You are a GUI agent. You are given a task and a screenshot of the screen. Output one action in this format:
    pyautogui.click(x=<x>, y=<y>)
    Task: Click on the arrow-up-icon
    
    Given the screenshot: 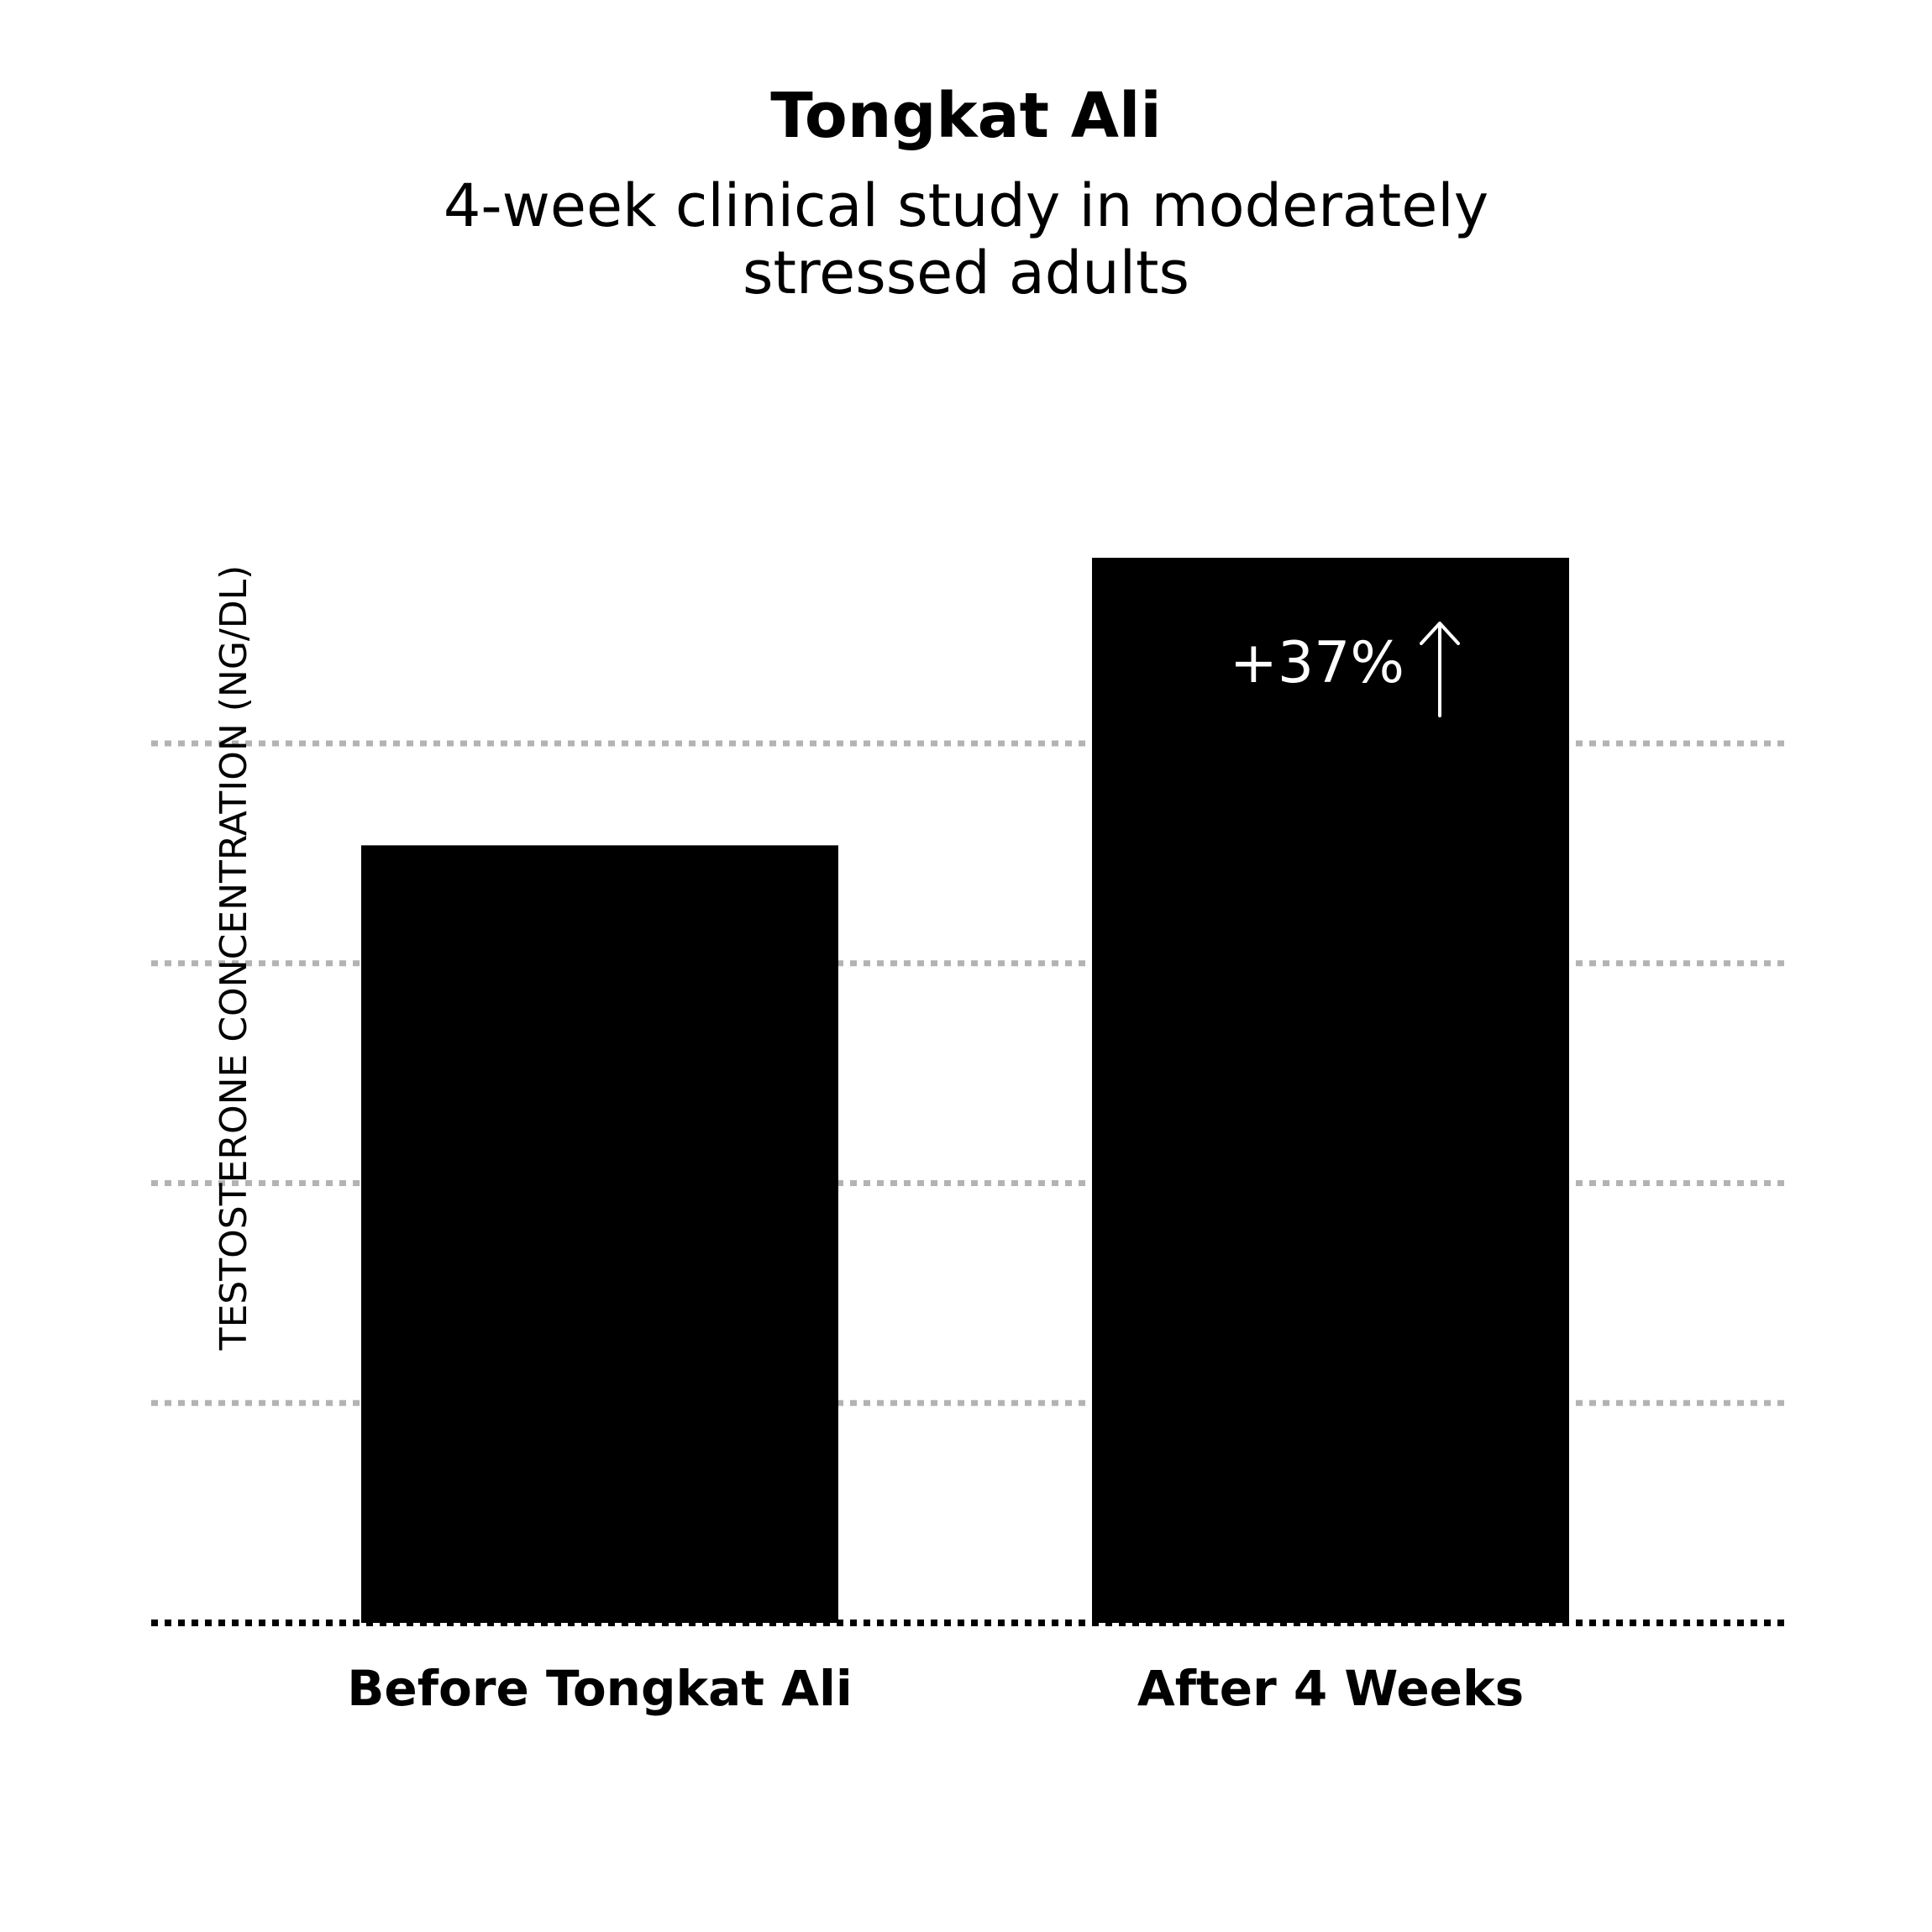 What is the action you would take?
    pyautogui.click(x=1440, y=669)
    